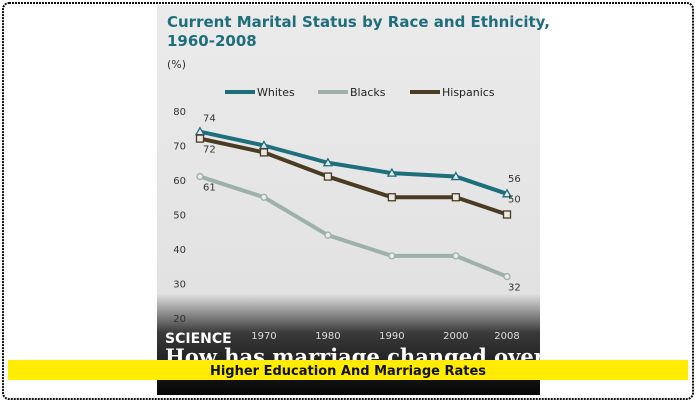 This screenshot has height=402, width=696. Describe the element at coordinates (455, 336) in the screenshot. I see `x-tick-label: 2000` at that location.